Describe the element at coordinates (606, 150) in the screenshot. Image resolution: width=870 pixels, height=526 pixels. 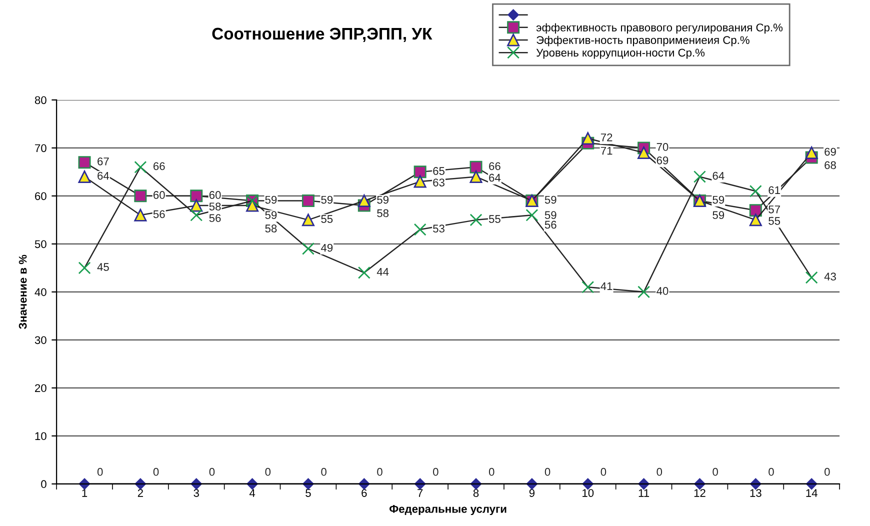
I see `data-label: 71` at that location.